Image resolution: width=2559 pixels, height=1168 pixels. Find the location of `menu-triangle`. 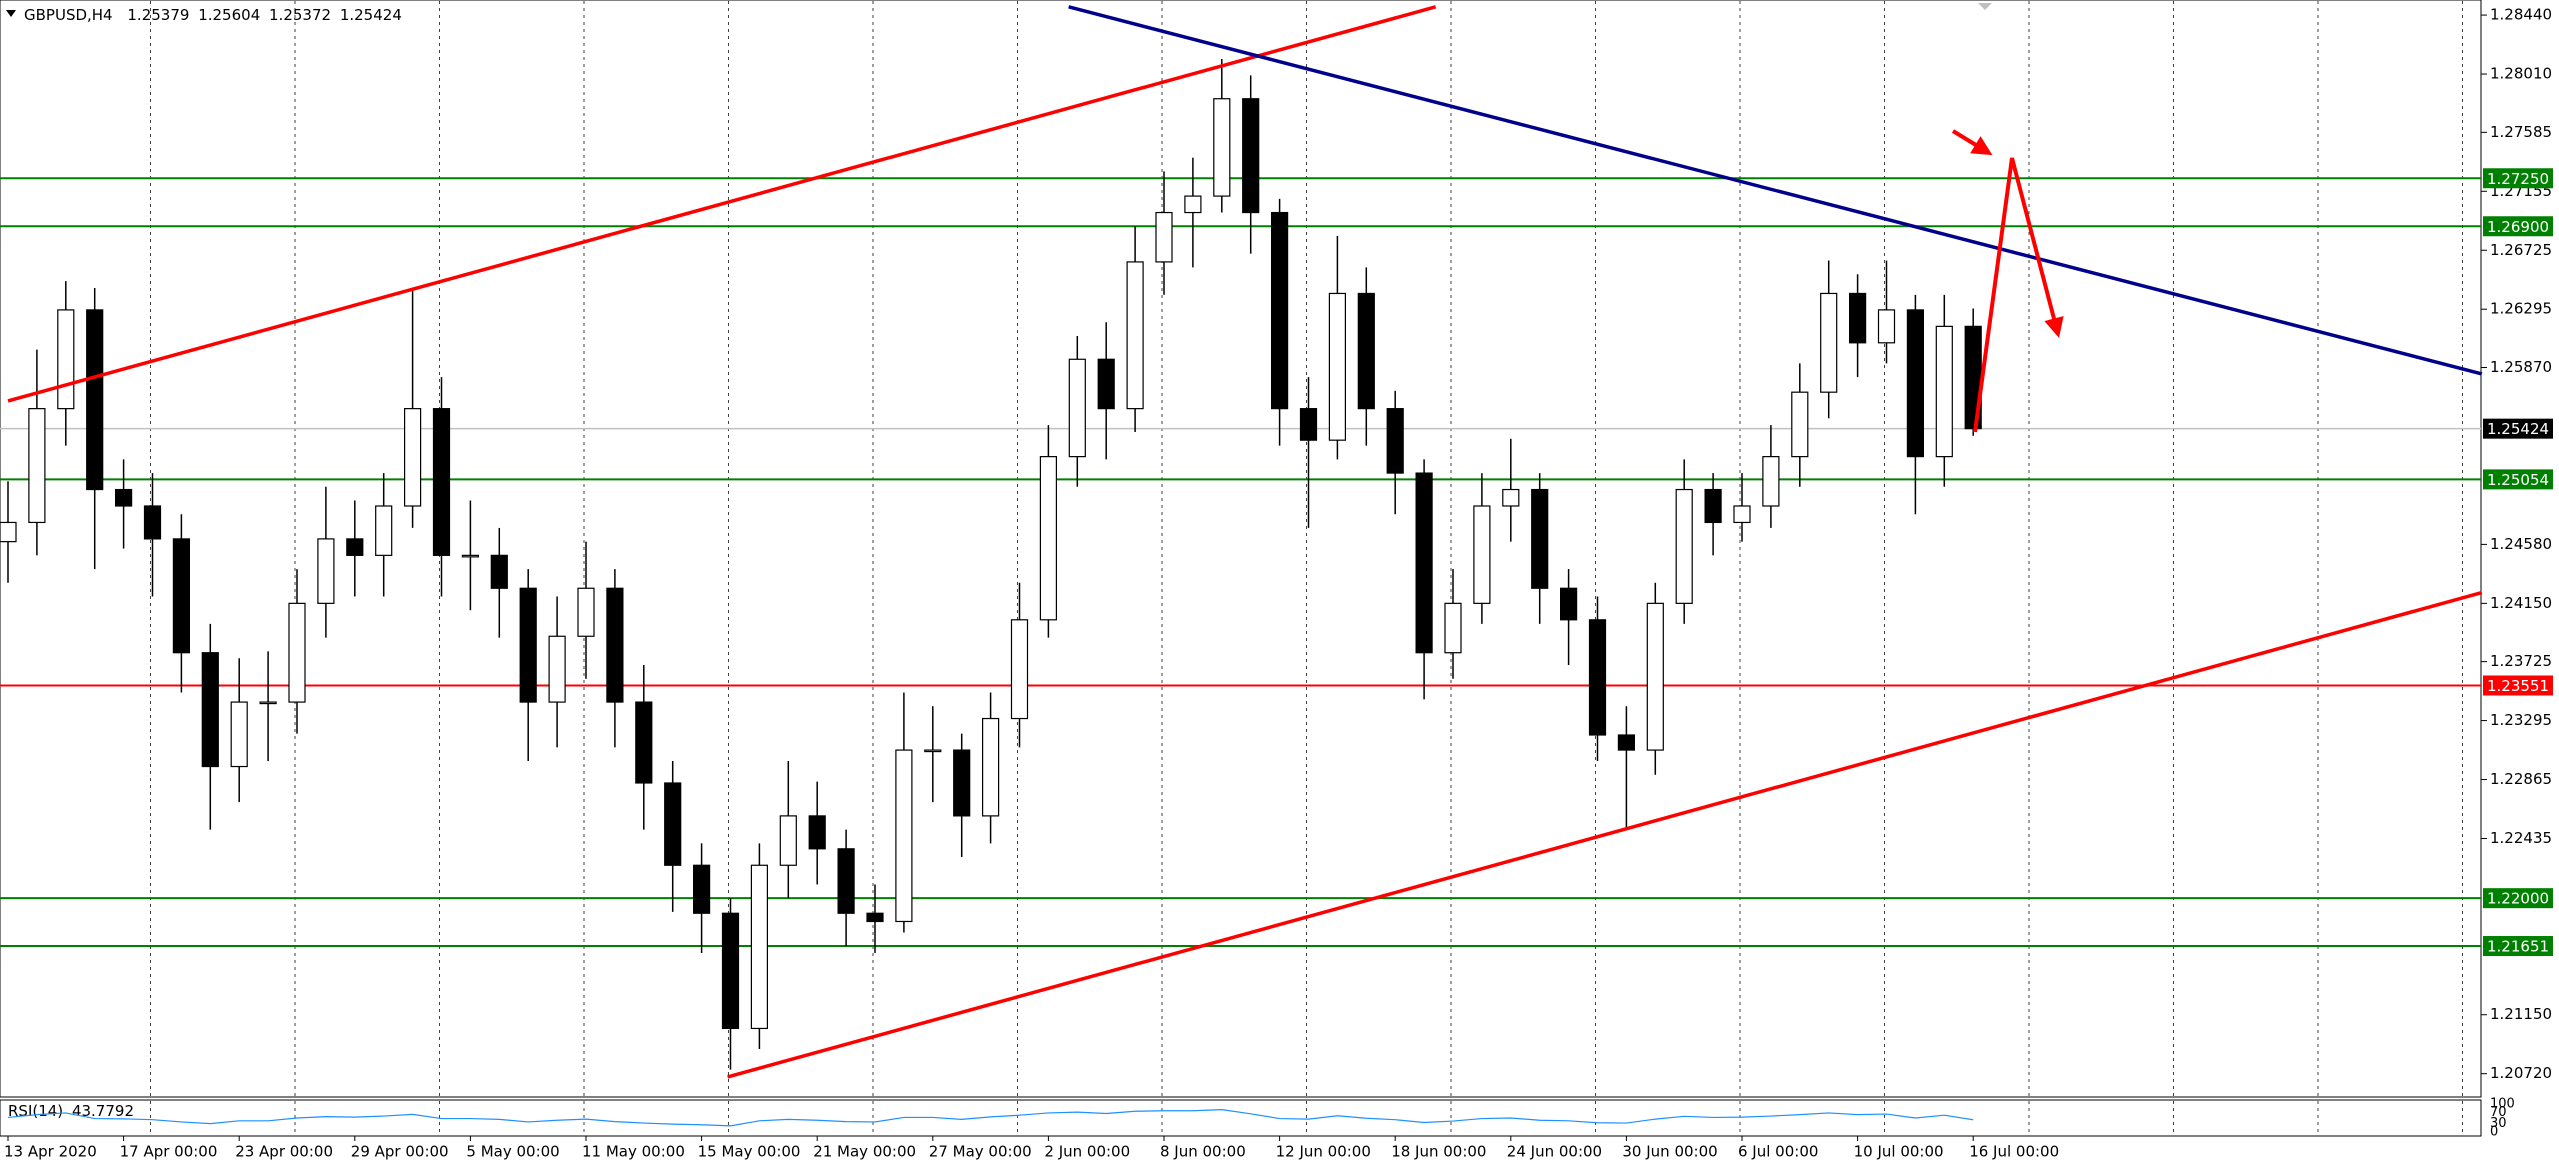

menu-triangle is located at coordinates (11, 13).